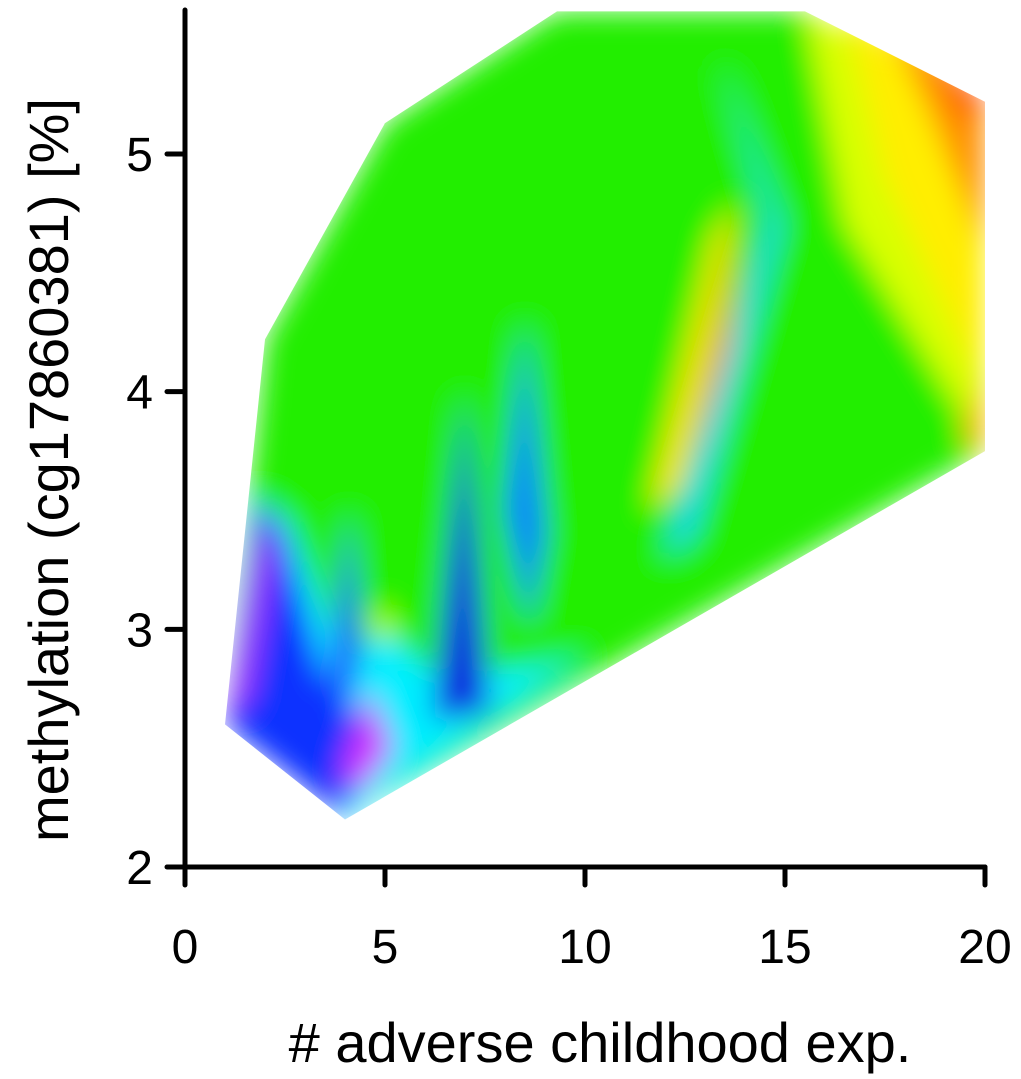 Image resolution: width=1021 pixels, height=1079 pixels. I want to click on y-tick-label-5: 5, so click(139, 155).